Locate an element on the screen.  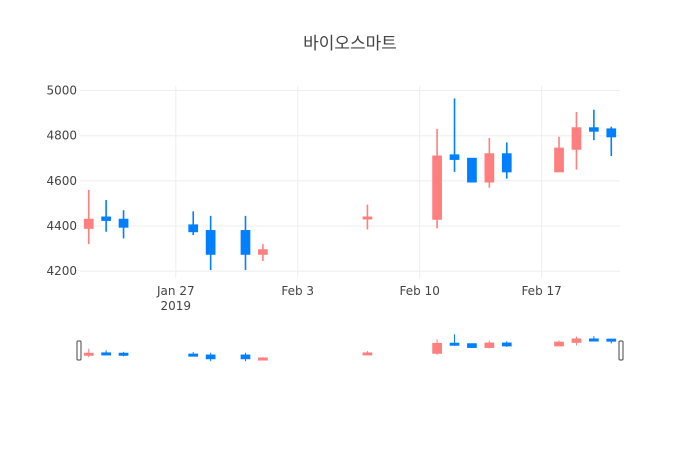
y-tick-label: 4600 is located at coordinates (61, 181).